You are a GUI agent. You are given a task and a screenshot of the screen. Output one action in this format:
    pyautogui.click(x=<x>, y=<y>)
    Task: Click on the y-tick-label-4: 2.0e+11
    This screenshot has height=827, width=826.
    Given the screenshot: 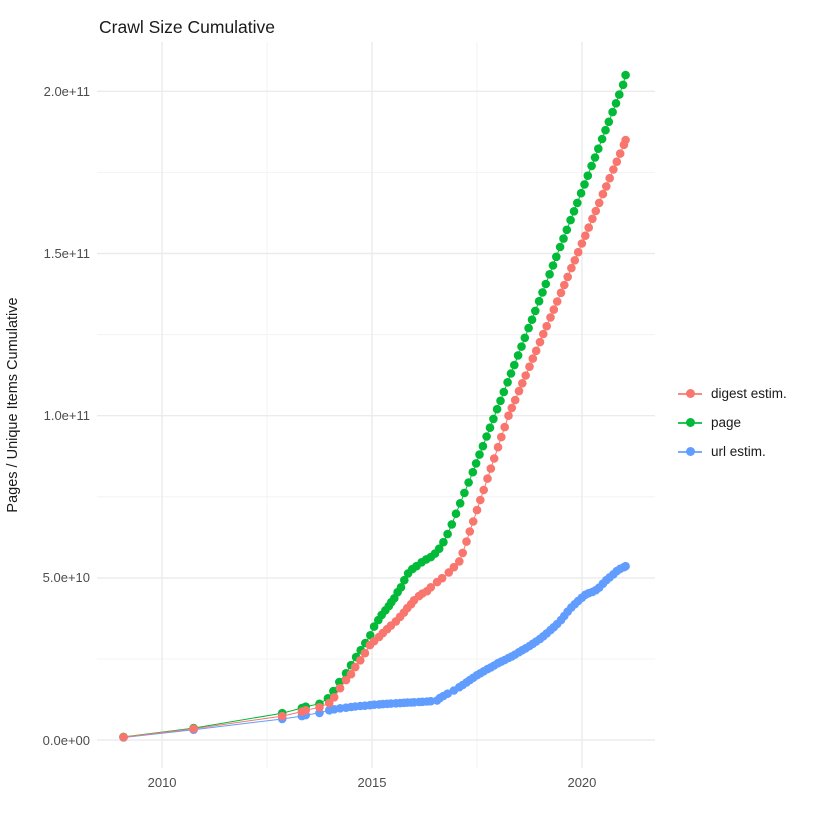 What is the action you would take?
    pyautogui.click(x=66, y=91)
    